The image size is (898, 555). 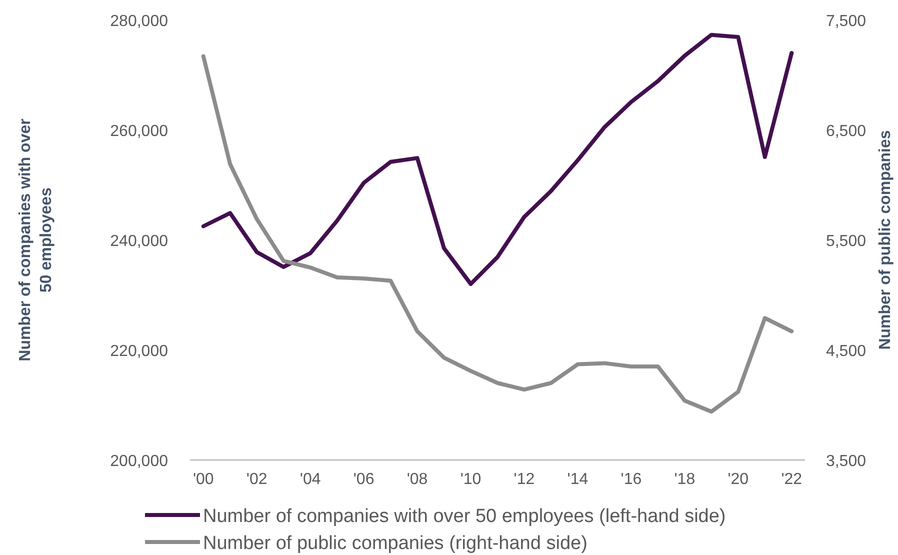 What do you see at coordinates (139, 131) in the screenshot?
I see `y-tick-label: 260,000` at bounding box center [139, 131].